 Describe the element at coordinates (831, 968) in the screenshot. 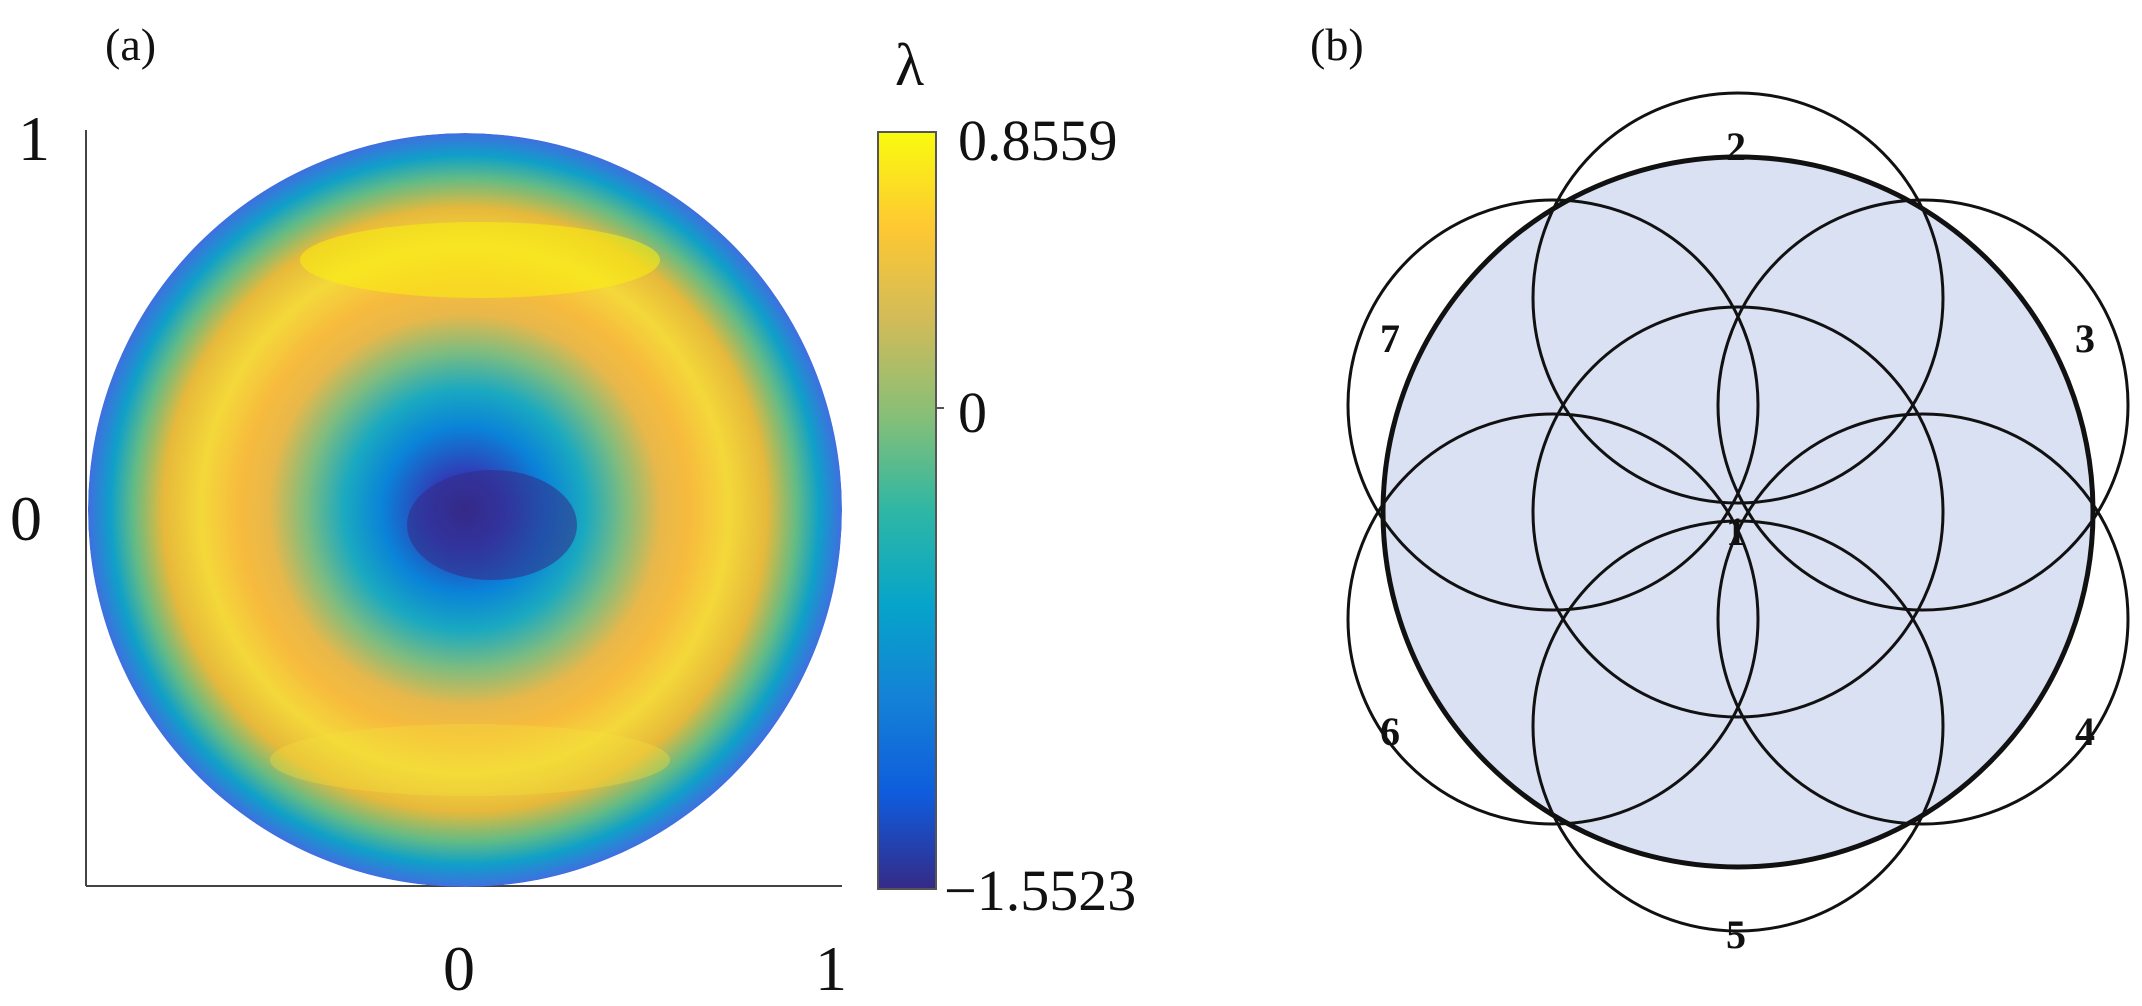

I see `x-tick-right: 1` at that location.